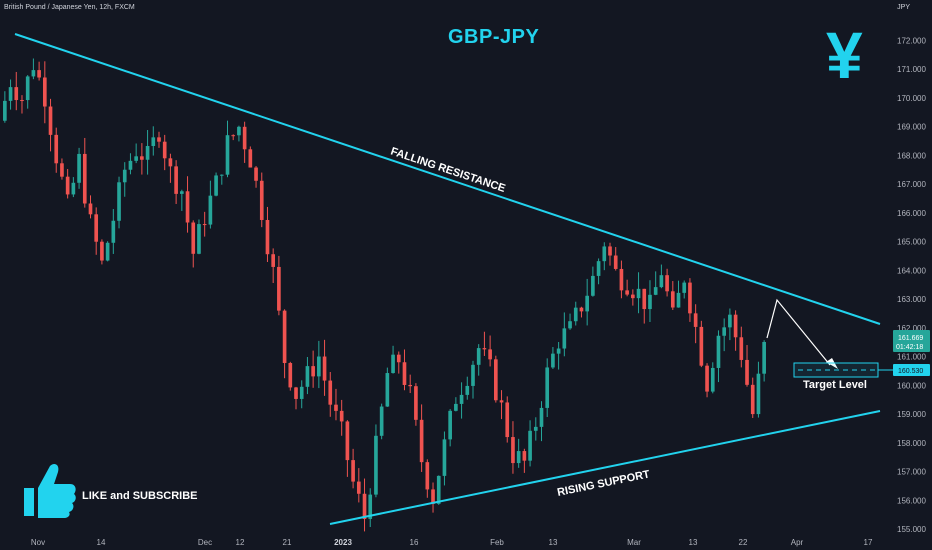 Image resolution: width=932 pixels, height=550 pixels. Describe the element at coordinates (101, 542) in the screenshot. I see `x-tick-label: 14` at that location.